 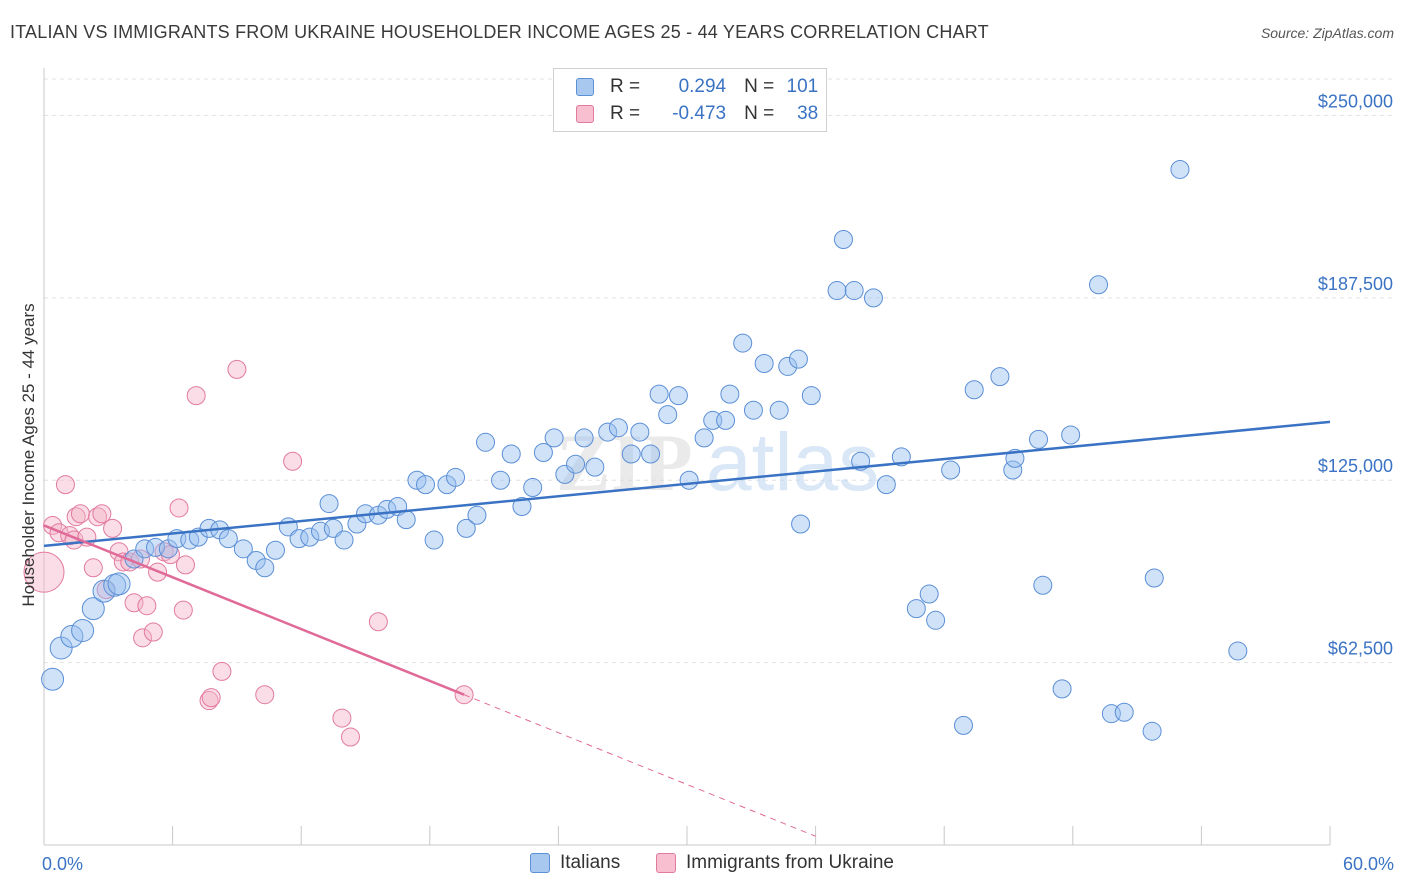 I want to click on legend-row-italians: R = 0.294 N = 101, so click(x=697, y=87).